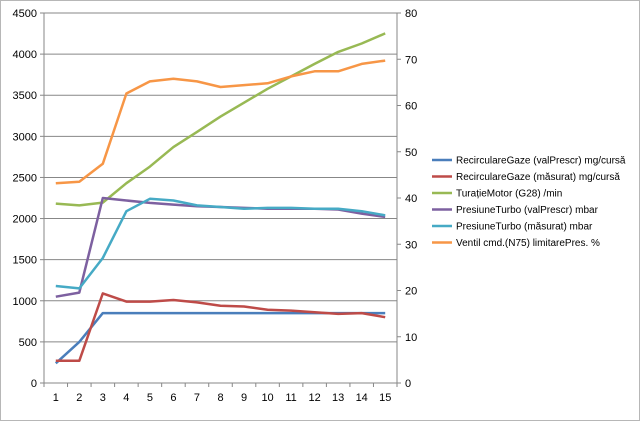  Describe the element at coordinates (25, 220) in the screenshot. I see `left-tick-label: 2000` at that location.